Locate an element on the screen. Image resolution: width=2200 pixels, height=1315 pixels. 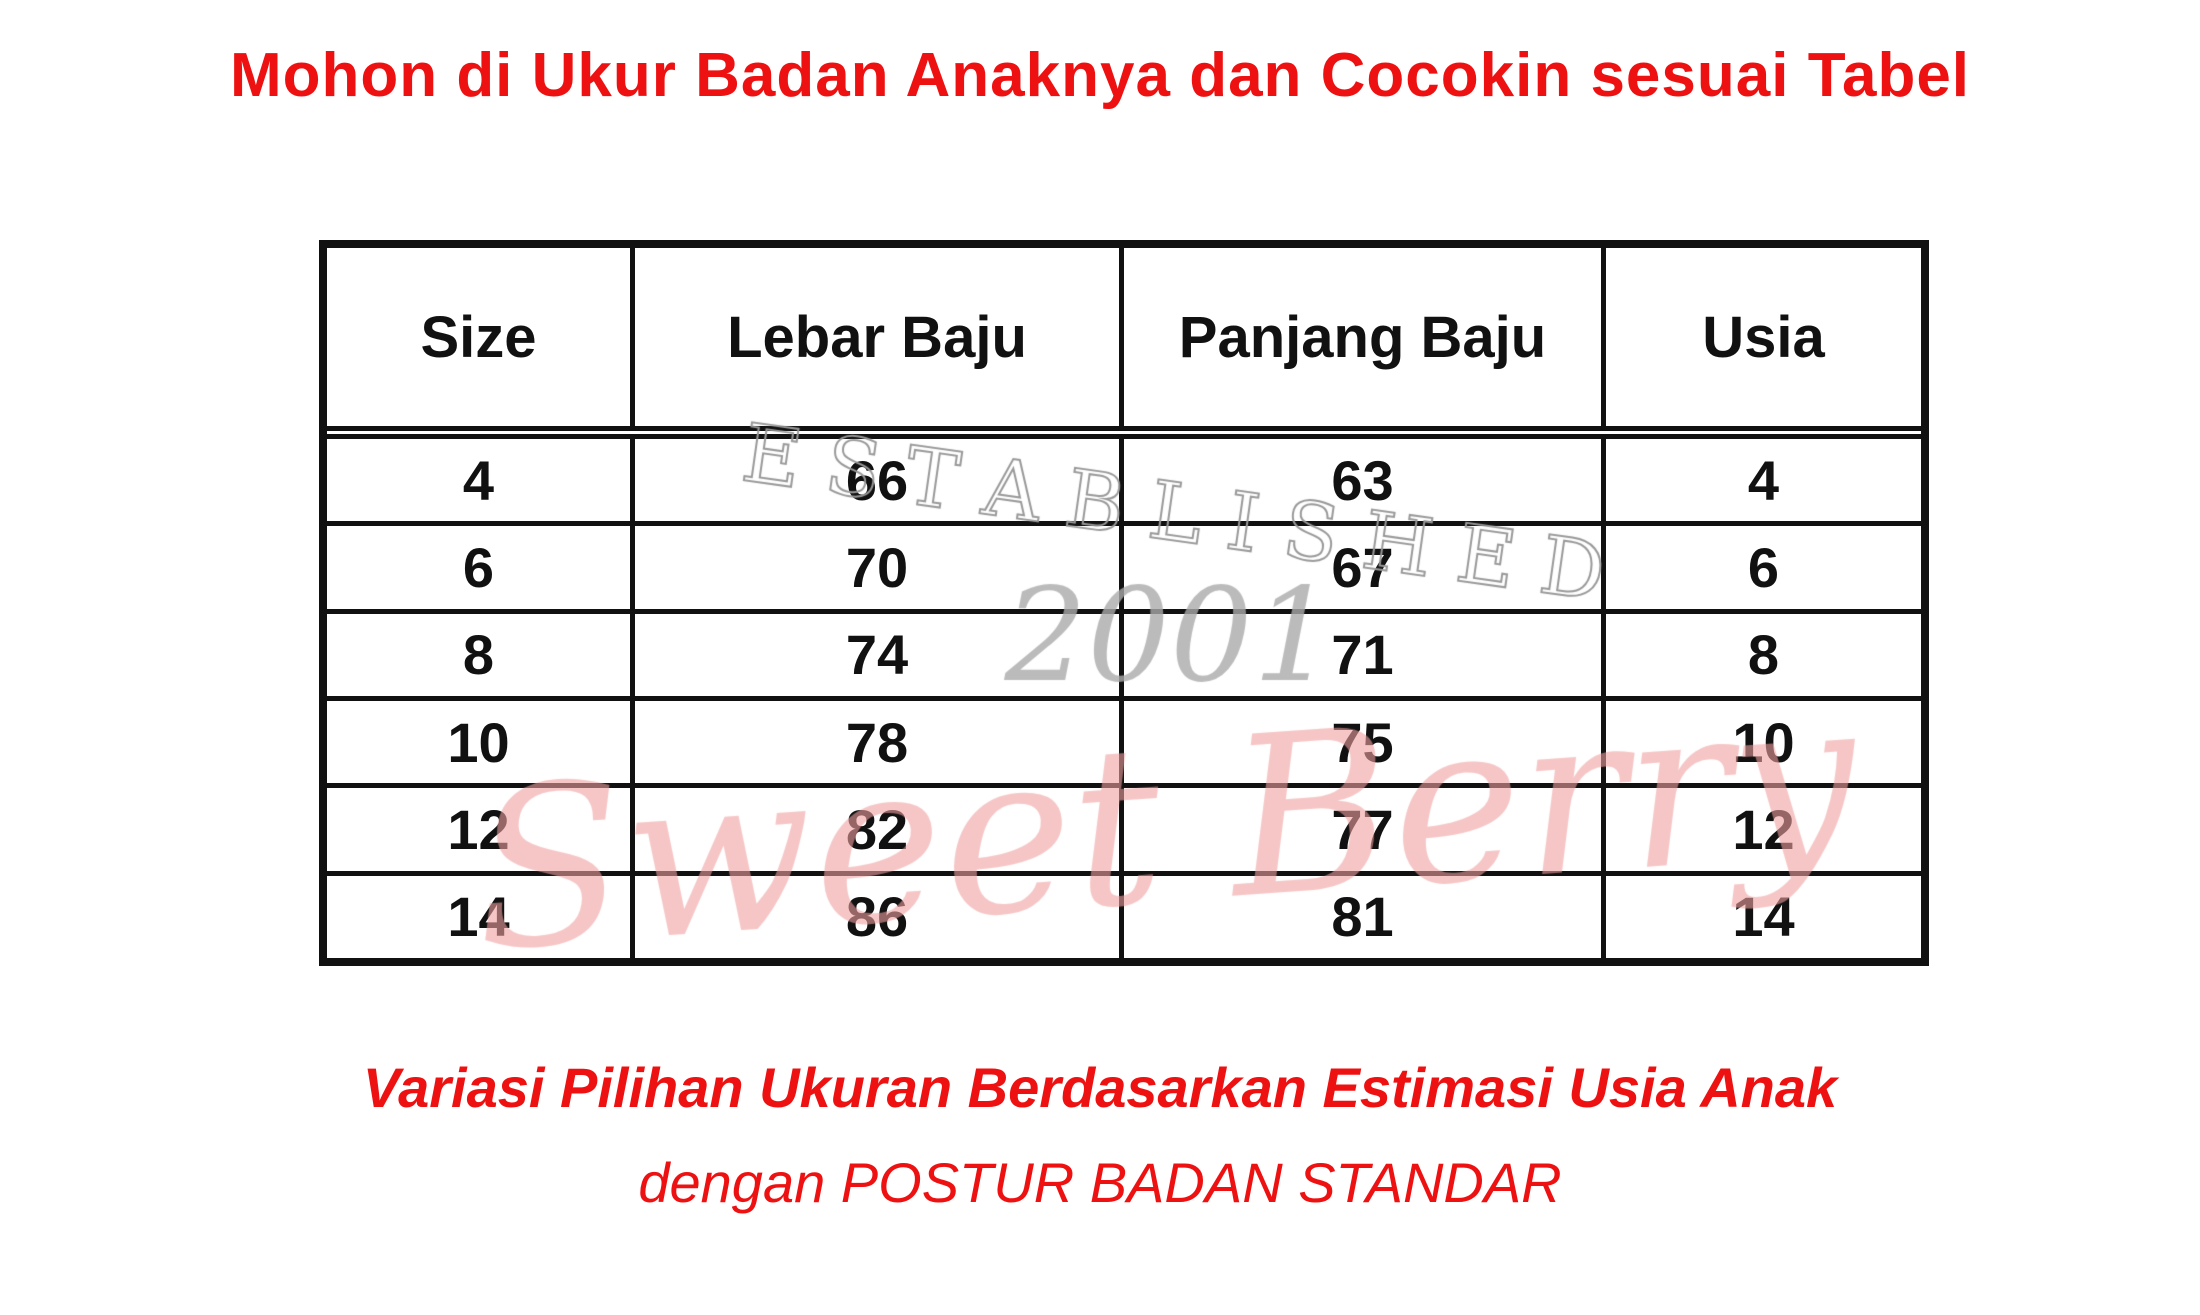
table-row: 14 86 81 14 is located at coordinates (1124, 916).